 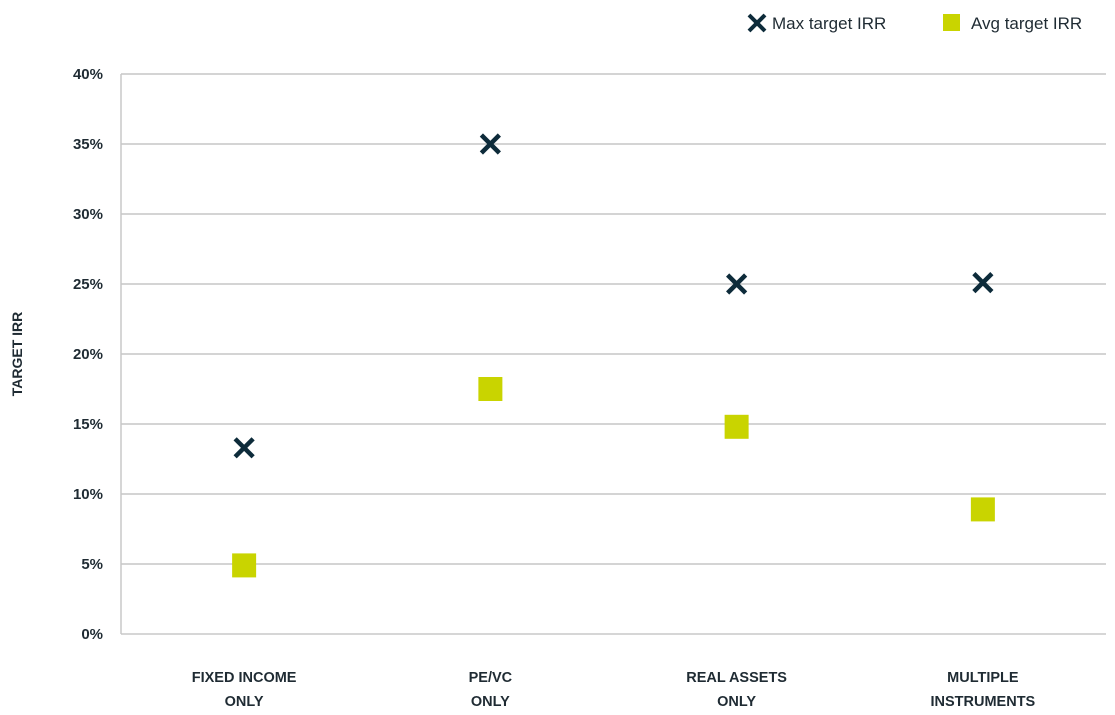 I want to click on x-category-label: MULTIPLE, so click(x=983, y=678).